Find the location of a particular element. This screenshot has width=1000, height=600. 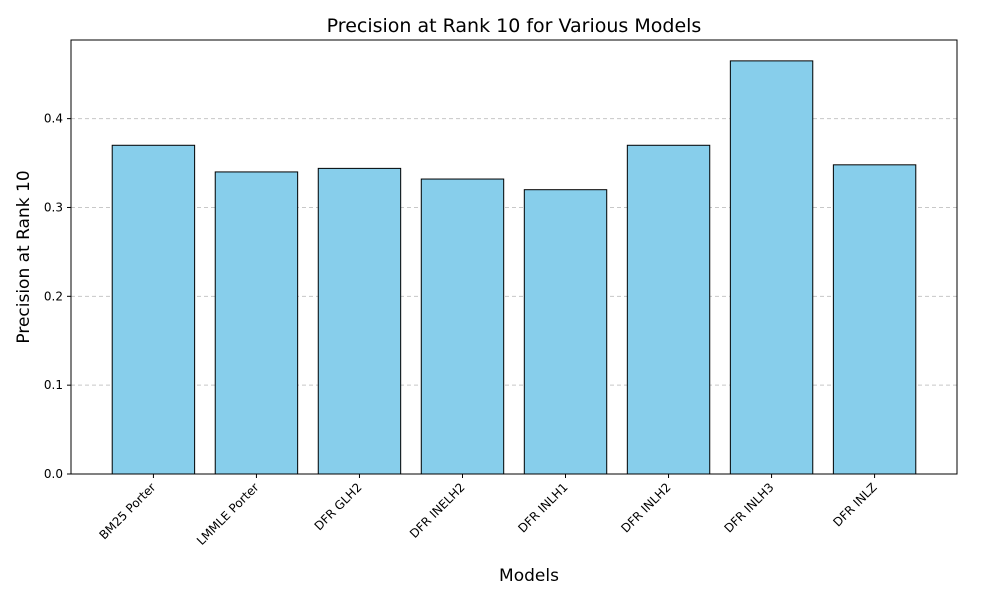

y-tick-label: 0.2 is located at coordinates (53, 296).